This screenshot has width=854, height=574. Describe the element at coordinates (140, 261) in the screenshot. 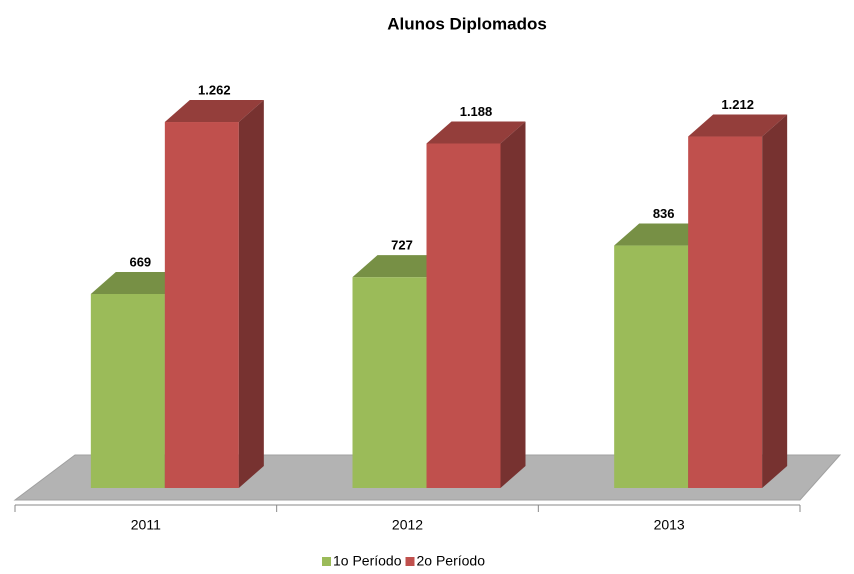

I see `data-label: 669` at that location.